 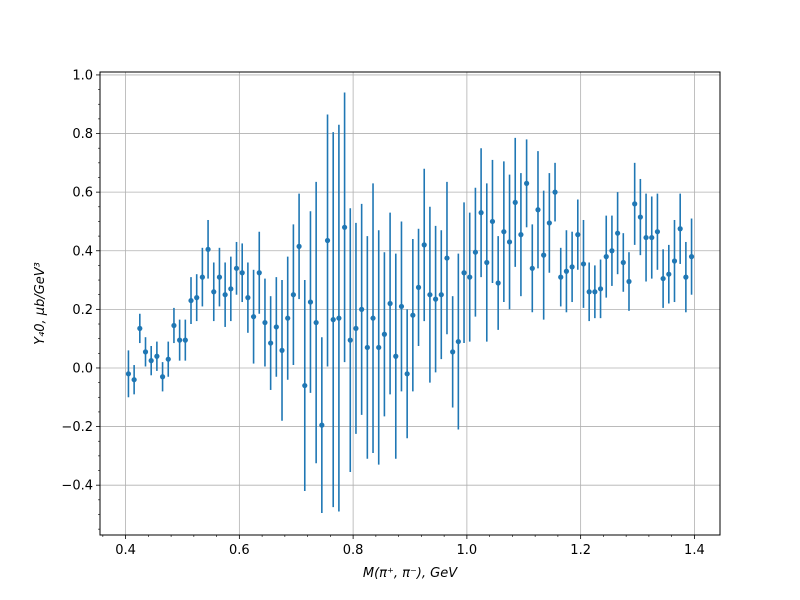 I want to click on y-axis-label: Y₄0, μb/GeV³, so click(x=40, y=303).